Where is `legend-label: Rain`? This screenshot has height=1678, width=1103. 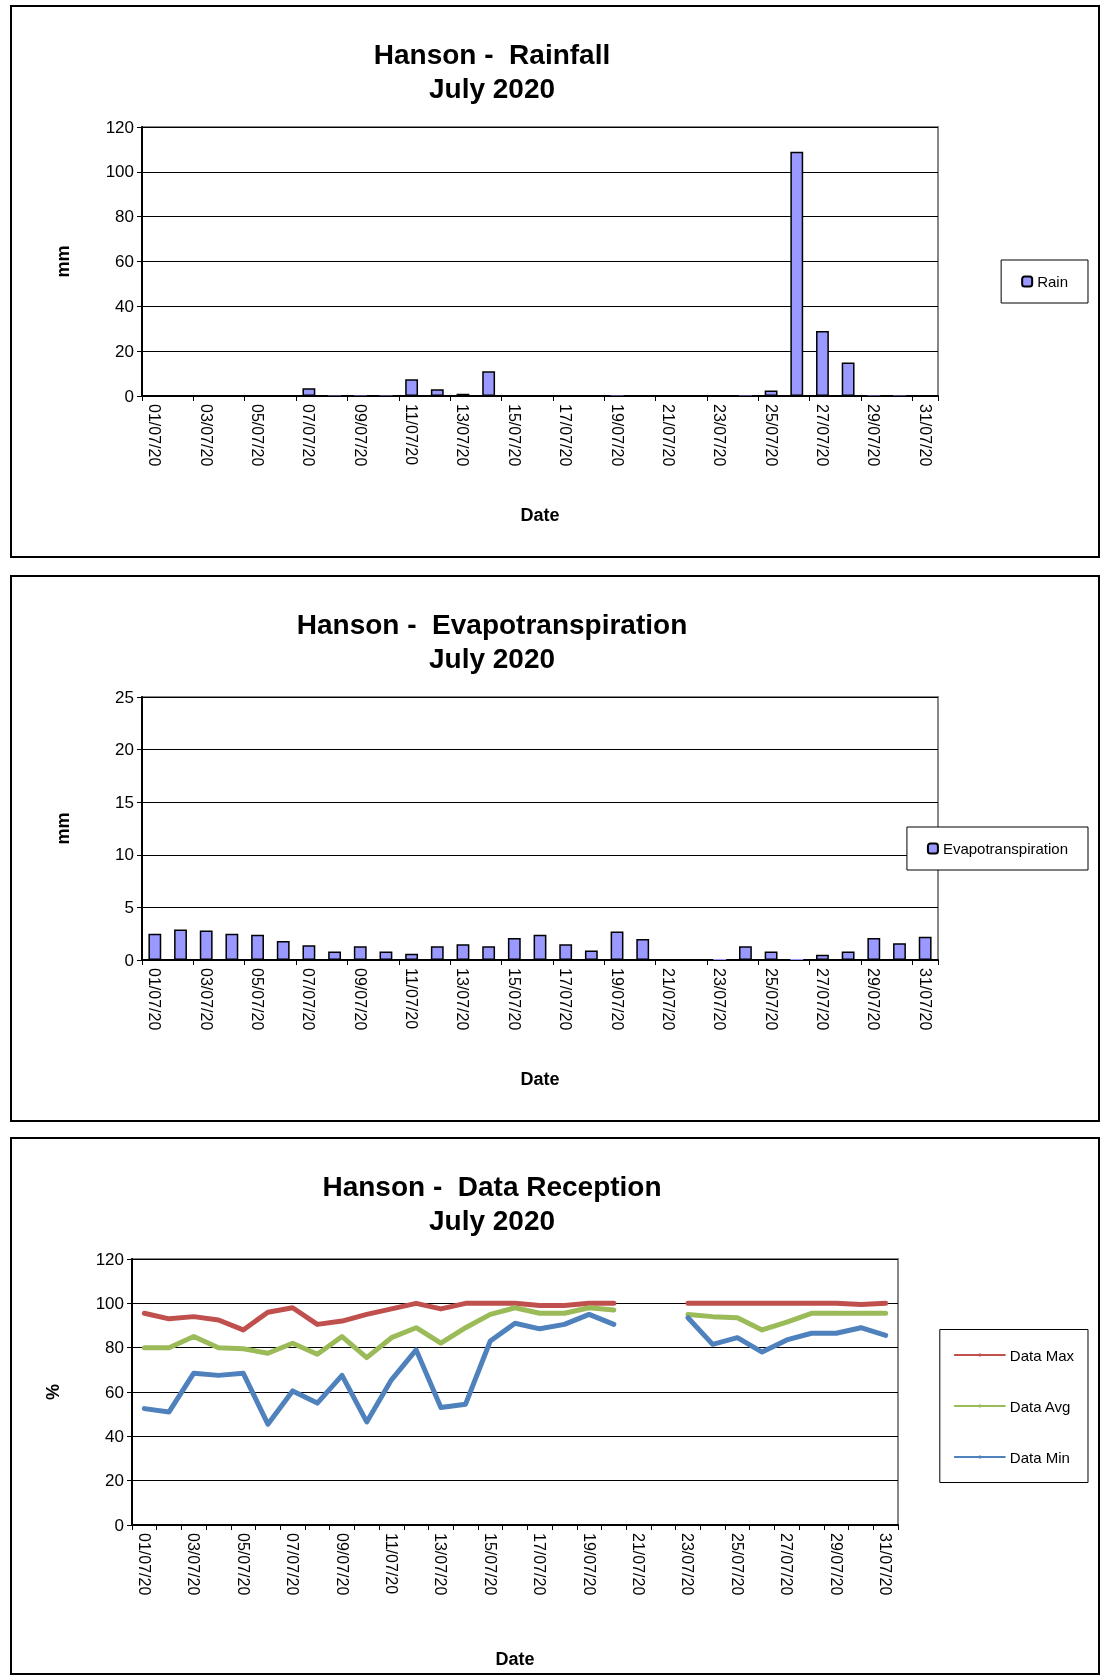 legend-label: Rain is located at coordinates (1053, 281).